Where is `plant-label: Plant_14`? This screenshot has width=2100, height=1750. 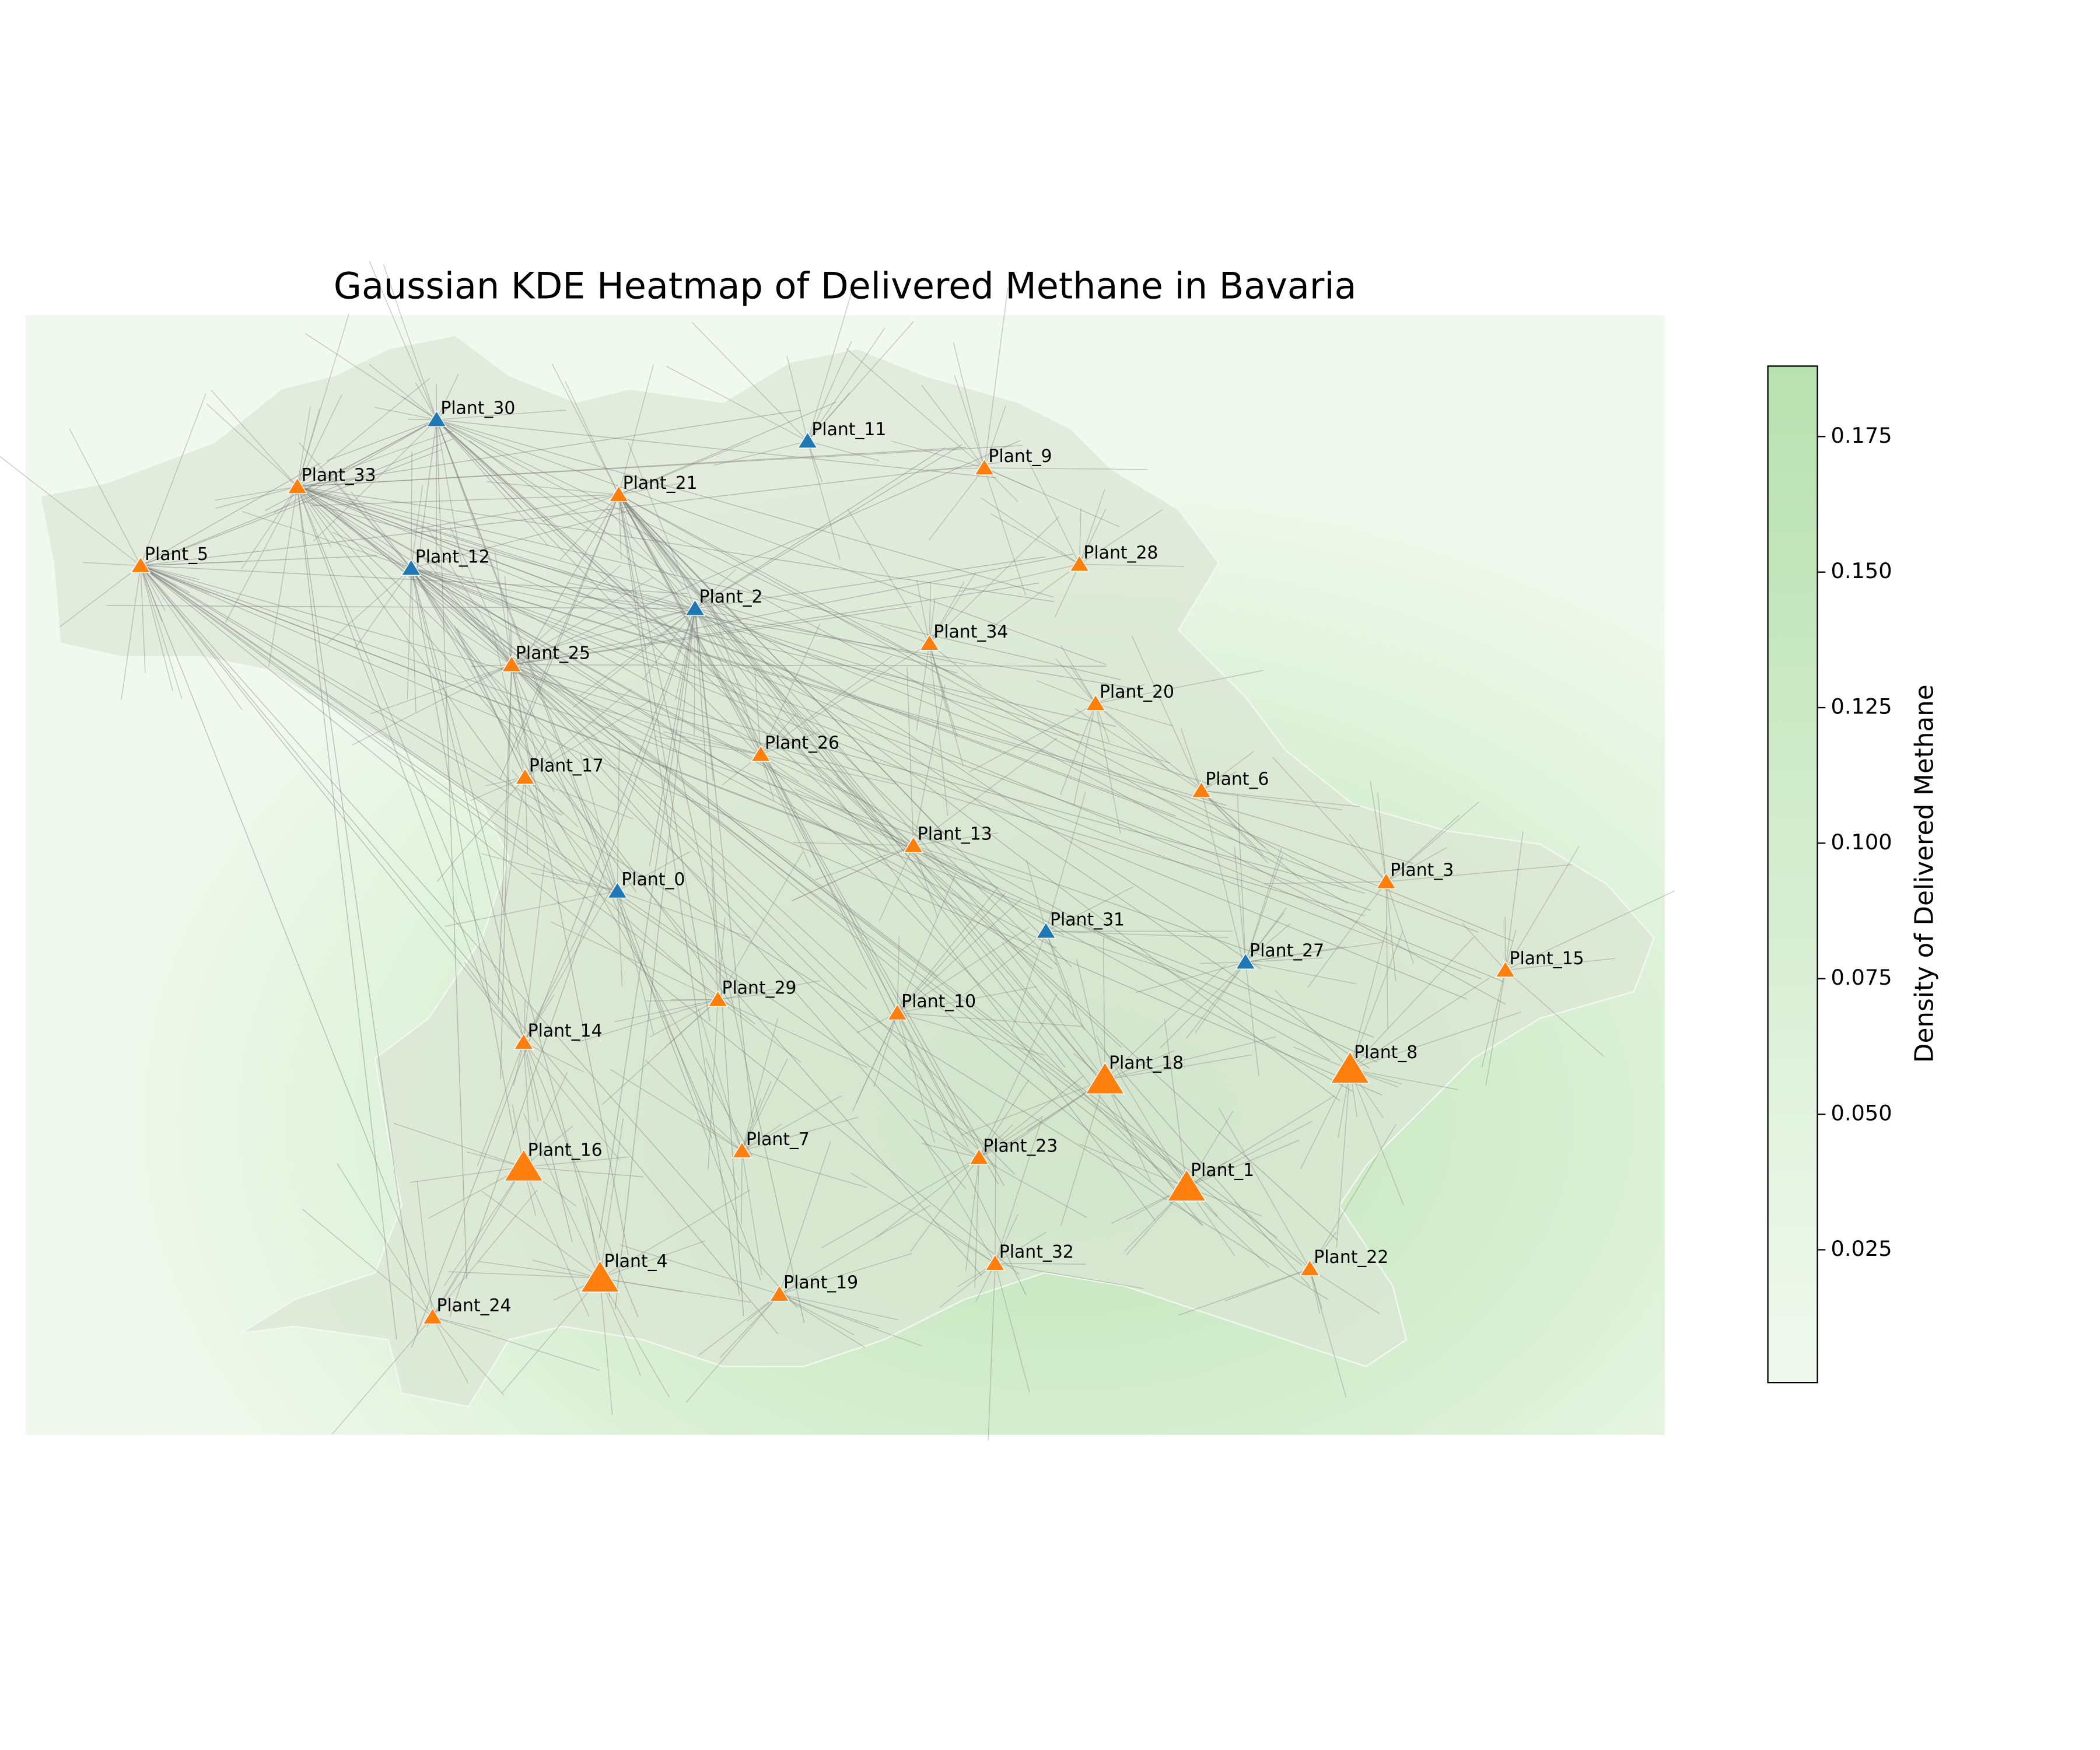 plant-label: Plant_14 is located at coordinates (565, 1031).